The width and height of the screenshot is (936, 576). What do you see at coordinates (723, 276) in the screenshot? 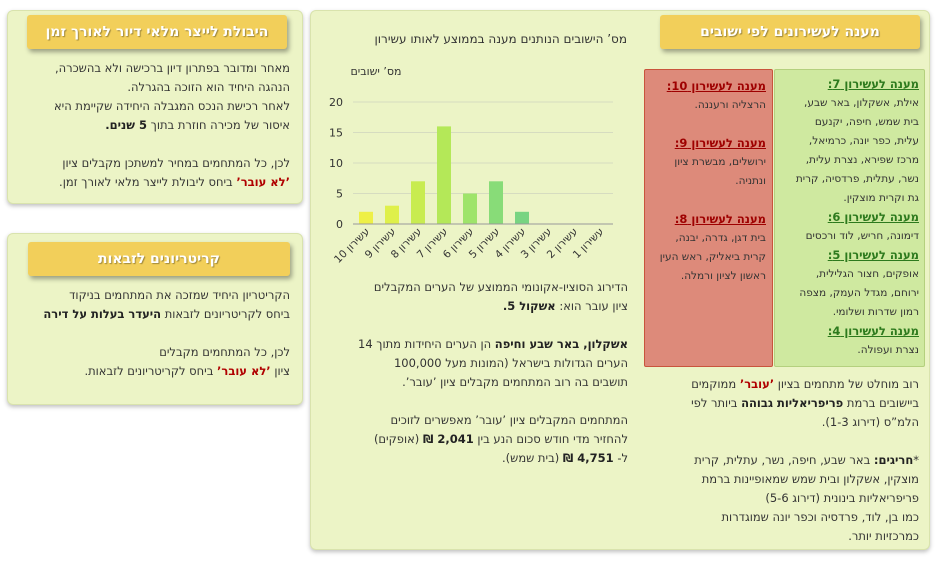
I see `town-list-line: ראשון לציון ורמלה.` at bounding box center [723, 276].